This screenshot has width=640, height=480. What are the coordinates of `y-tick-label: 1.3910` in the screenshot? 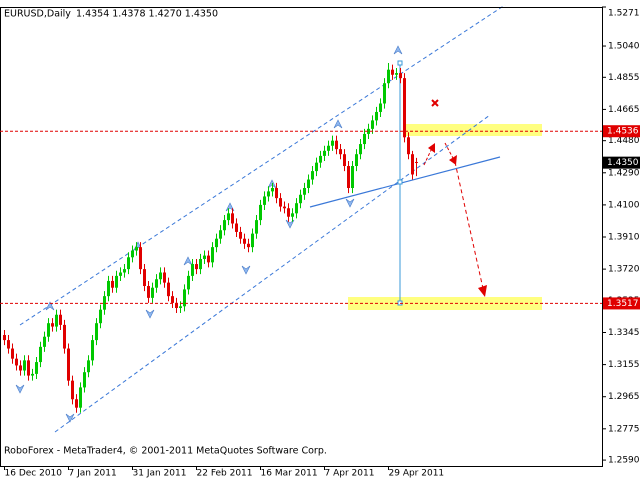 It's located at (624, 238).